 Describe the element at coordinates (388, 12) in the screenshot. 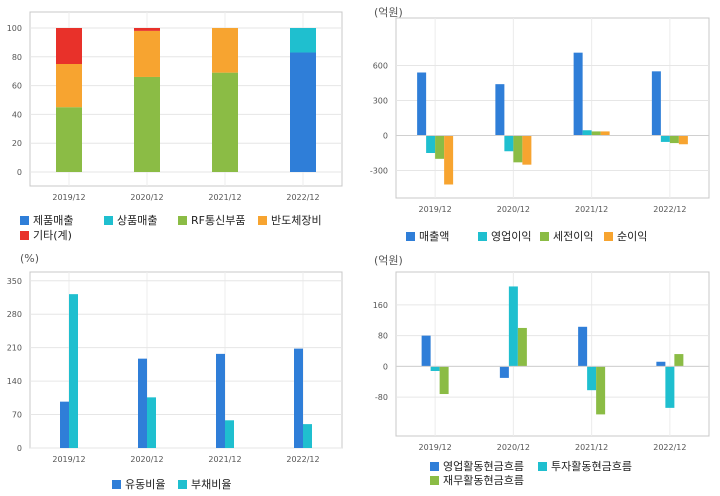

I see `income-unit-label: (억원)` at that location.